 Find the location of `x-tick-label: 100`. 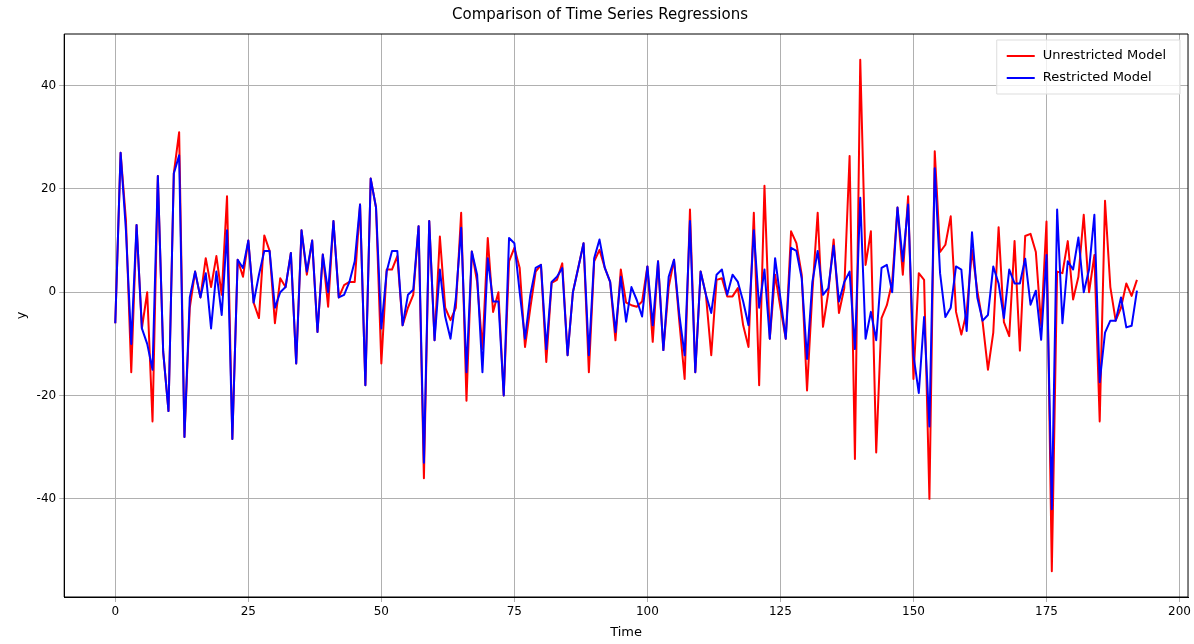

x-tick-label: 100 is located at coordinates (647, 611).